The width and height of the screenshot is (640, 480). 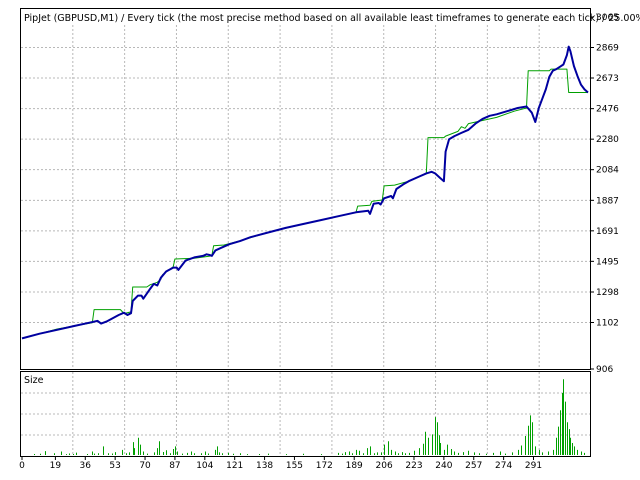 I want to click on x-tick-label: 172, so click(x=324, y=466).